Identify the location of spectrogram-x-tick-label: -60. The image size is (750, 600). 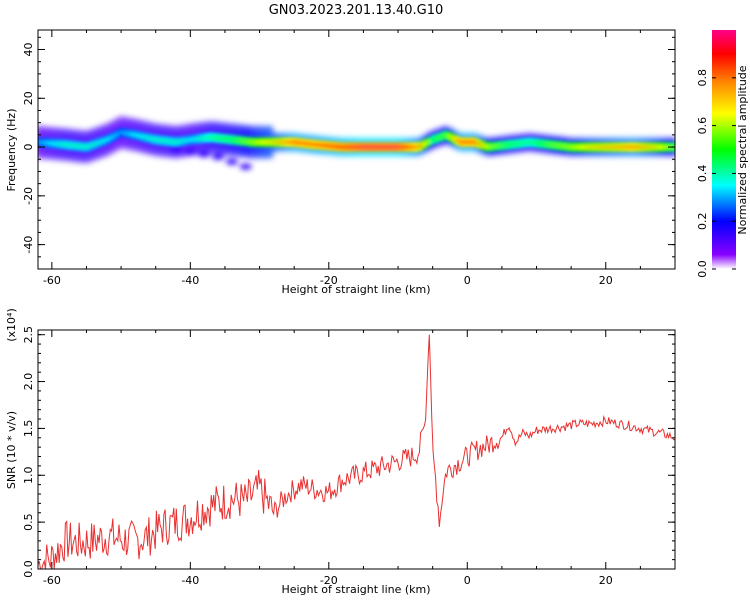
(52, 280).